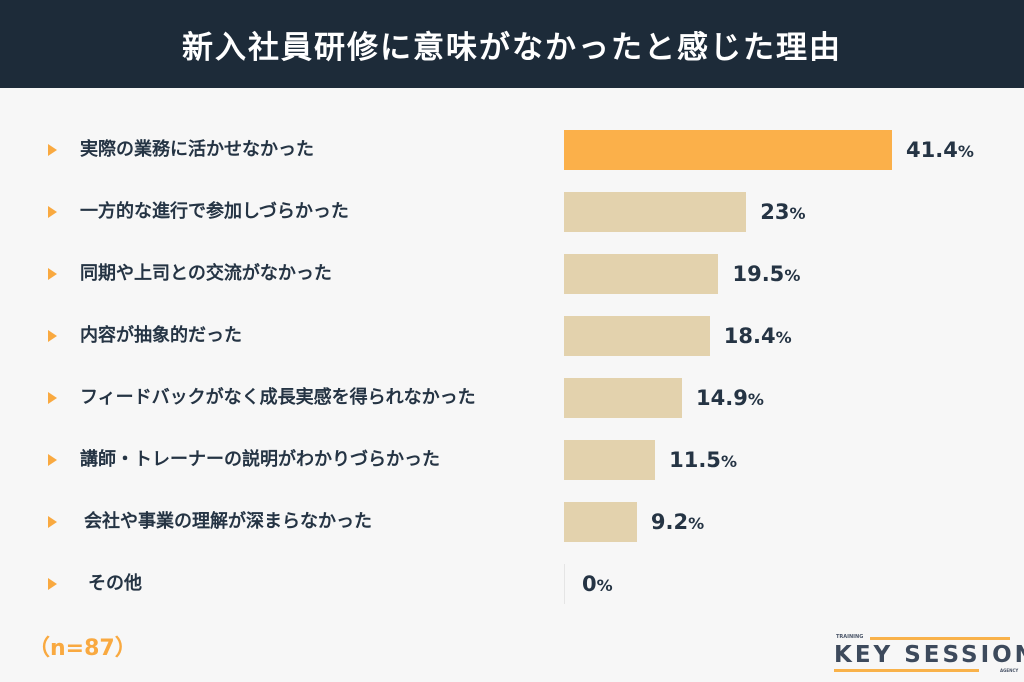  I want to click on logo-line-bottom, so click(906, 670).